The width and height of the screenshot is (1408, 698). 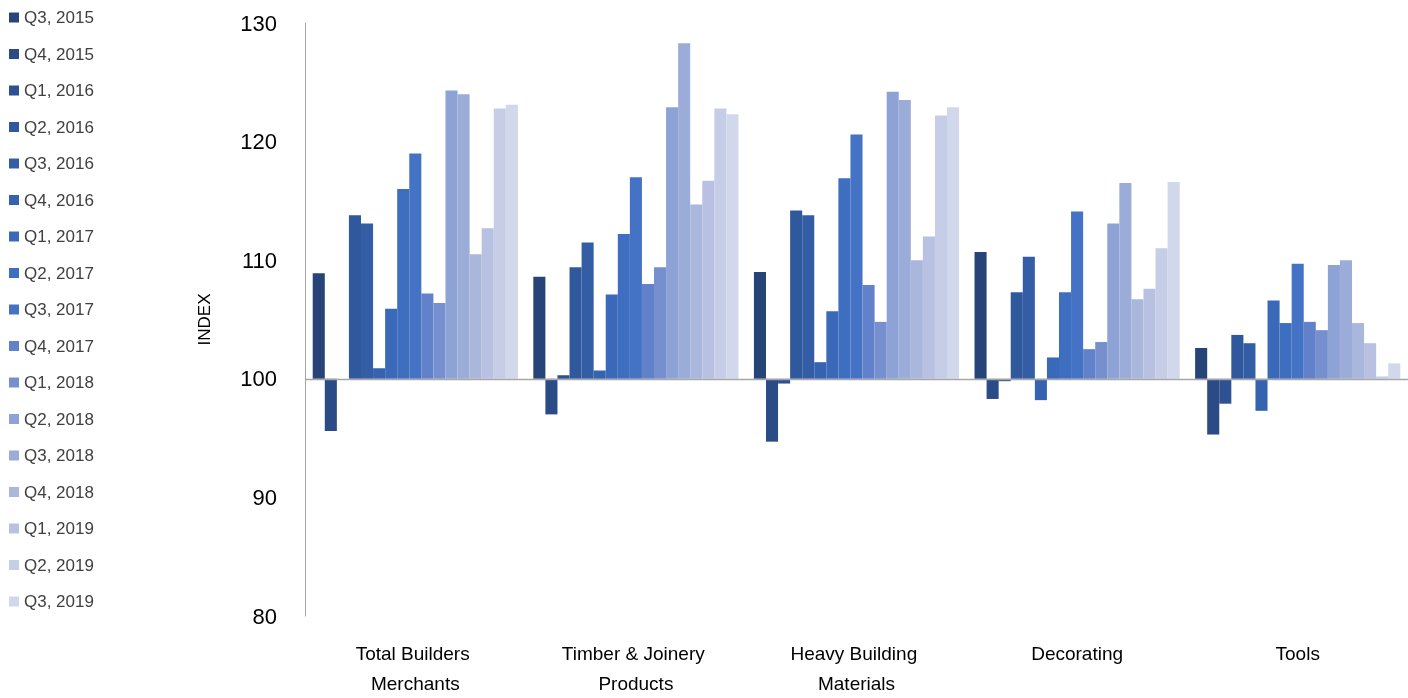 What do you see at coordinates (59, 127) in the screenshot?
I see `legend-label: Q2, 2016` at bounding box center [59, 127].